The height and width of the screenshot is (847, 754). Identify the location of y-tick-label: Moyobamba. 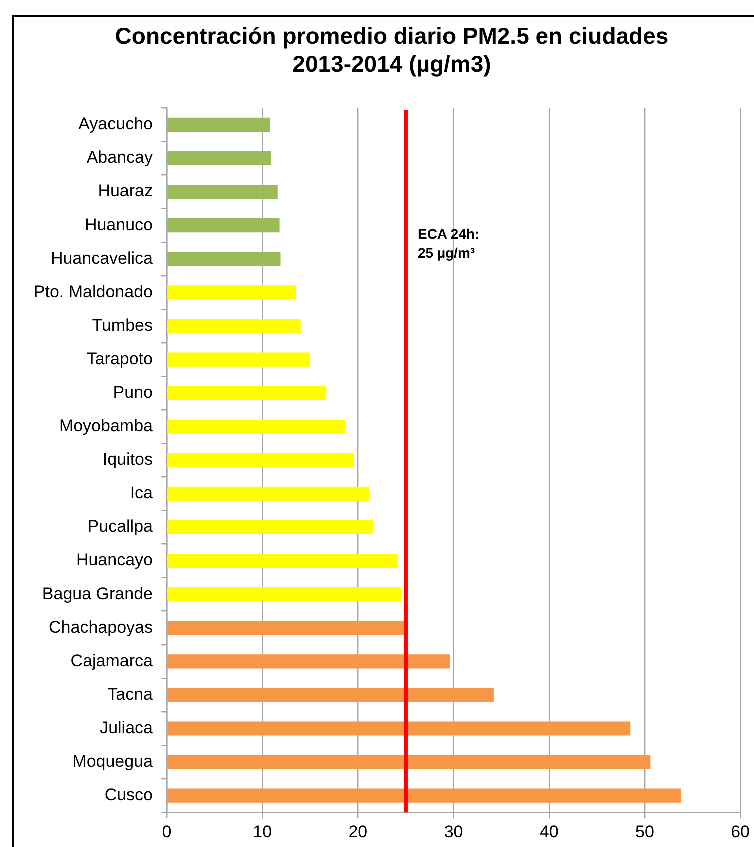
(106, 426).